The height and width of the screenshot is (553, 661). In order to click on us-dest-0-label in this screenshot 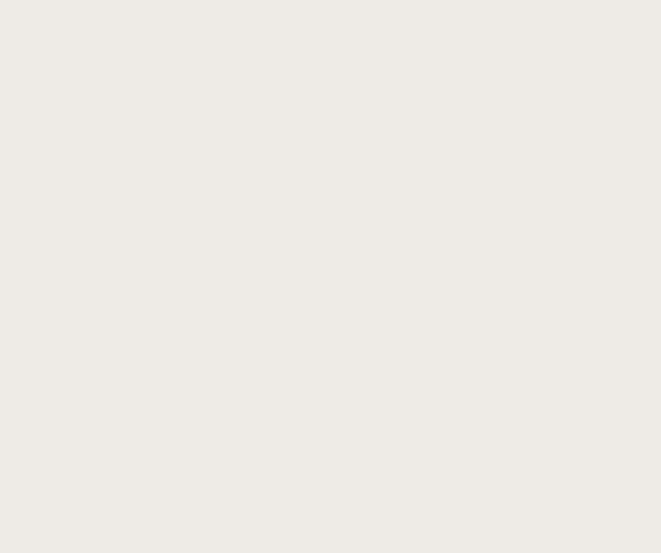, I will do `click(549, 268)`.